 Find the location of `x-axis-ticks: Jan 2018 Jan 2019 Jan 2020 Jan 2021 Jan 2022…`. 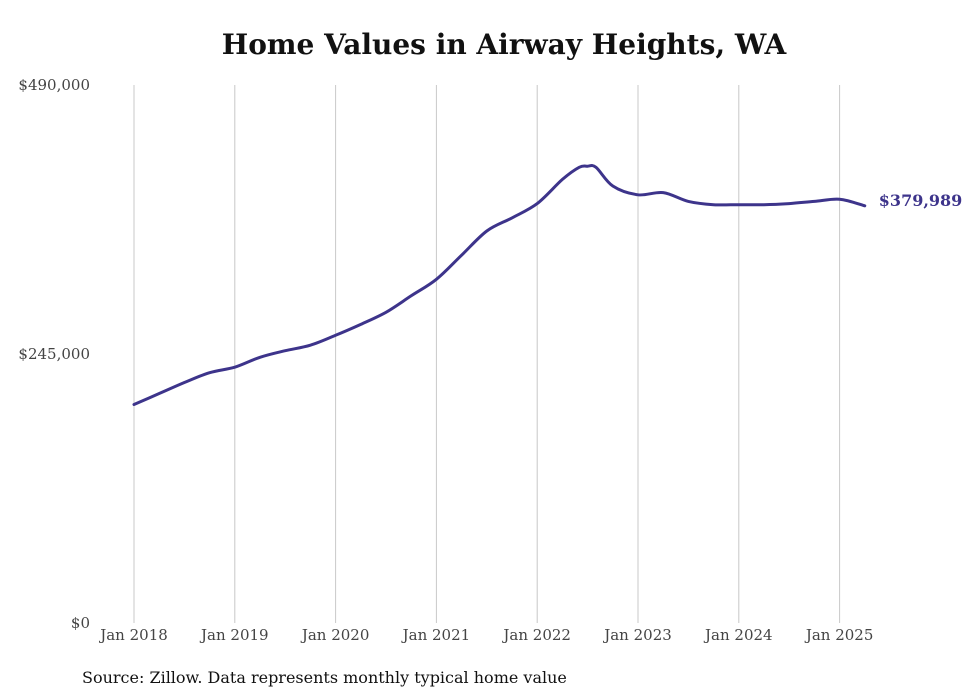

x-axis-ticks: Jan 2018 Jan 2019 Jan 2020 Jan 2021 Jan 2022… is located at coordinates (485, 635).